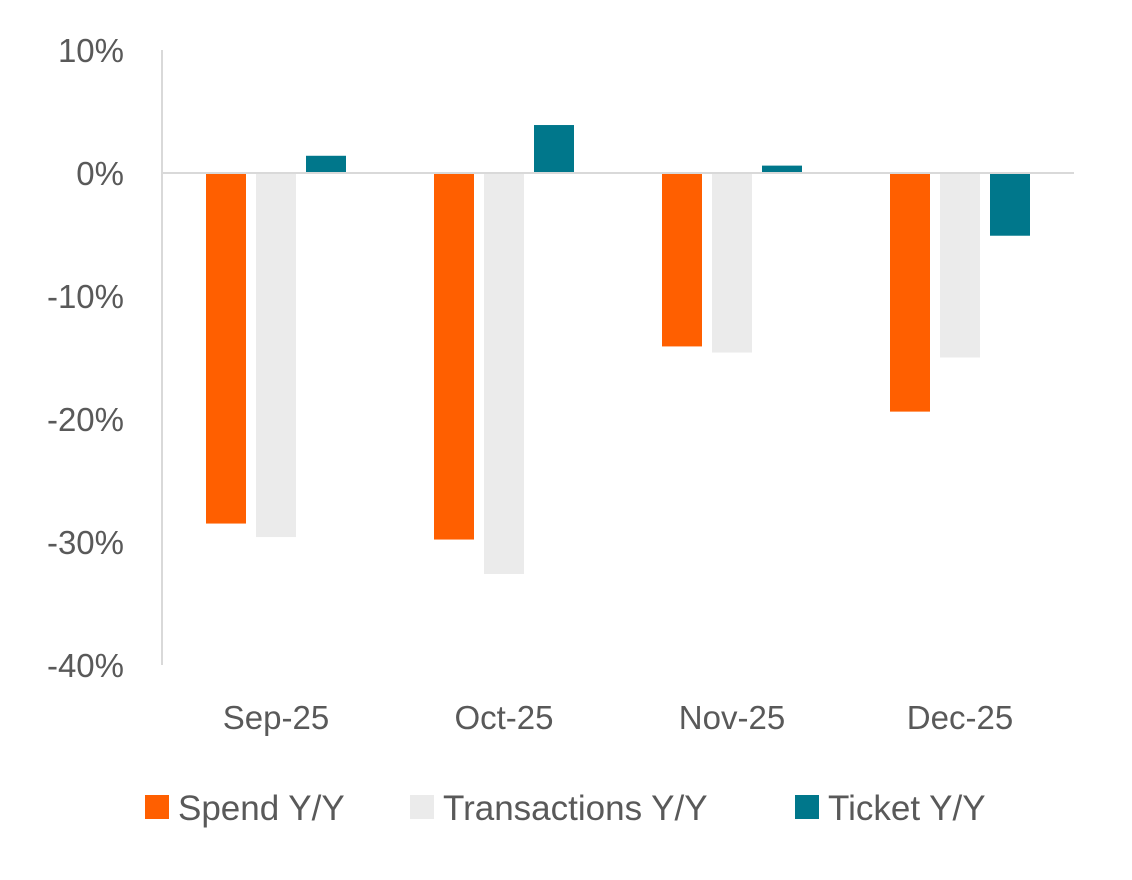  I want to click on legend: Spend Y/Y Transactions Y/Y Ticket Y/Y, so click(565, 808).